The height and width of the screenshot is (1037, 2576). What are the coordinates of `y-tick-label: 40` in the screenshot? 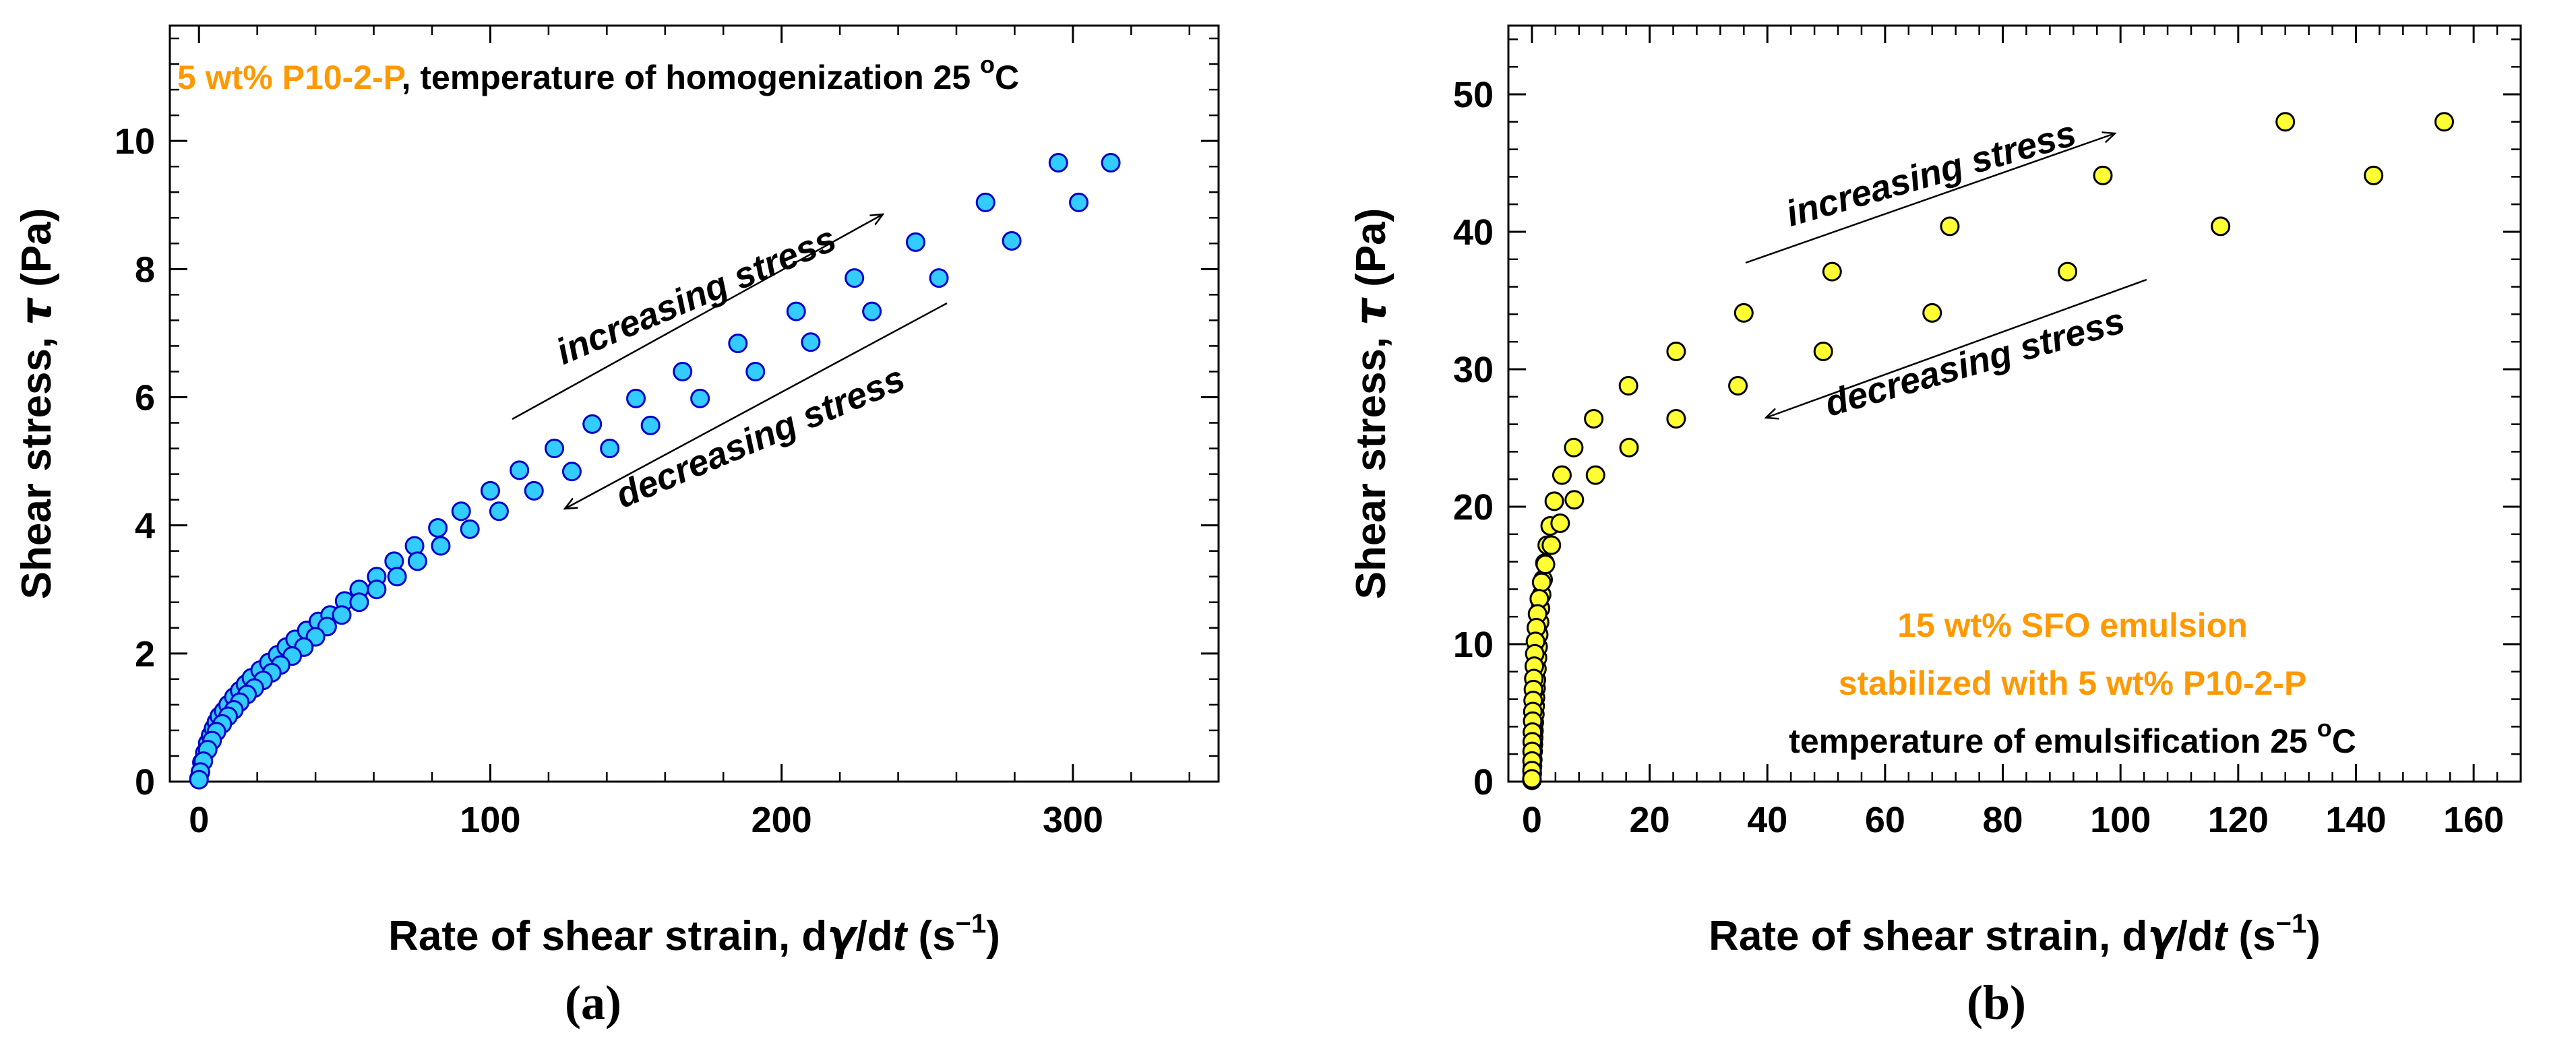 It's located at (1474, 232).